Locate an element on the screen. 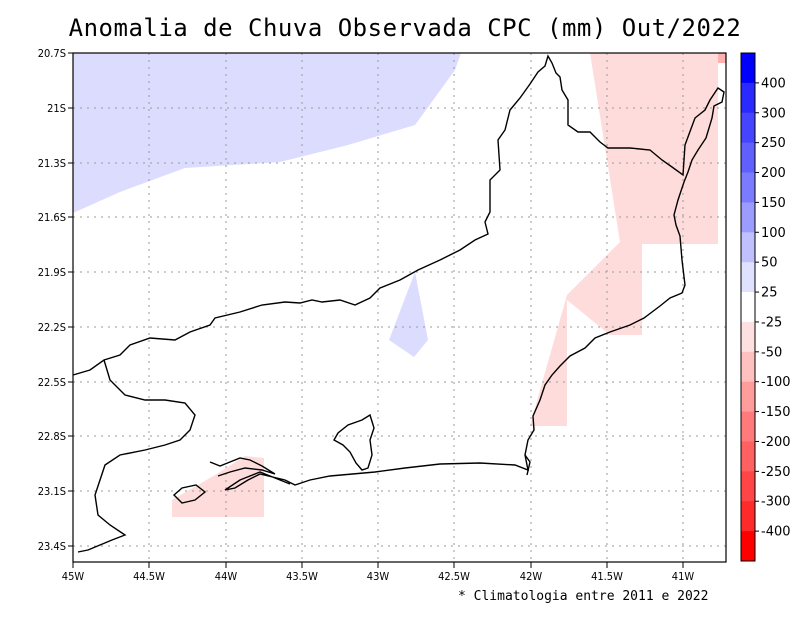  colorbar-label: -50 is located at coordinates (771, 352).